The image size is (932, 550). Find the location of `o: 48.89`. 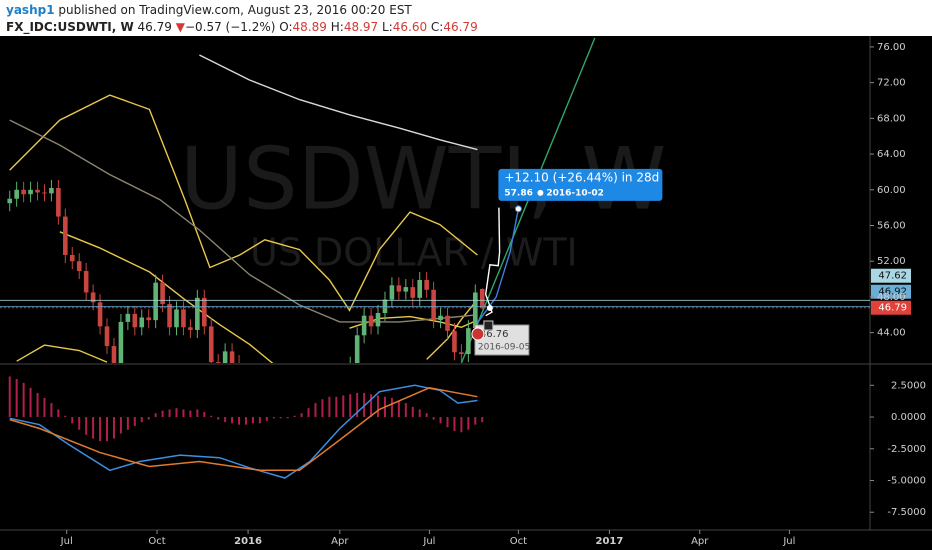

o: 48.89 is located at coordinates (310, 27).